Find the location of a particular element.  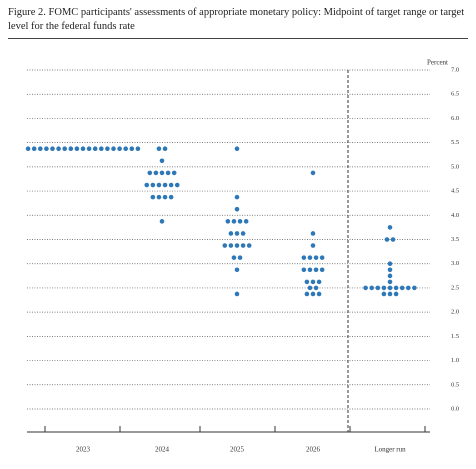

x-tick-label: 2024 is located at coordinates (162, 450).